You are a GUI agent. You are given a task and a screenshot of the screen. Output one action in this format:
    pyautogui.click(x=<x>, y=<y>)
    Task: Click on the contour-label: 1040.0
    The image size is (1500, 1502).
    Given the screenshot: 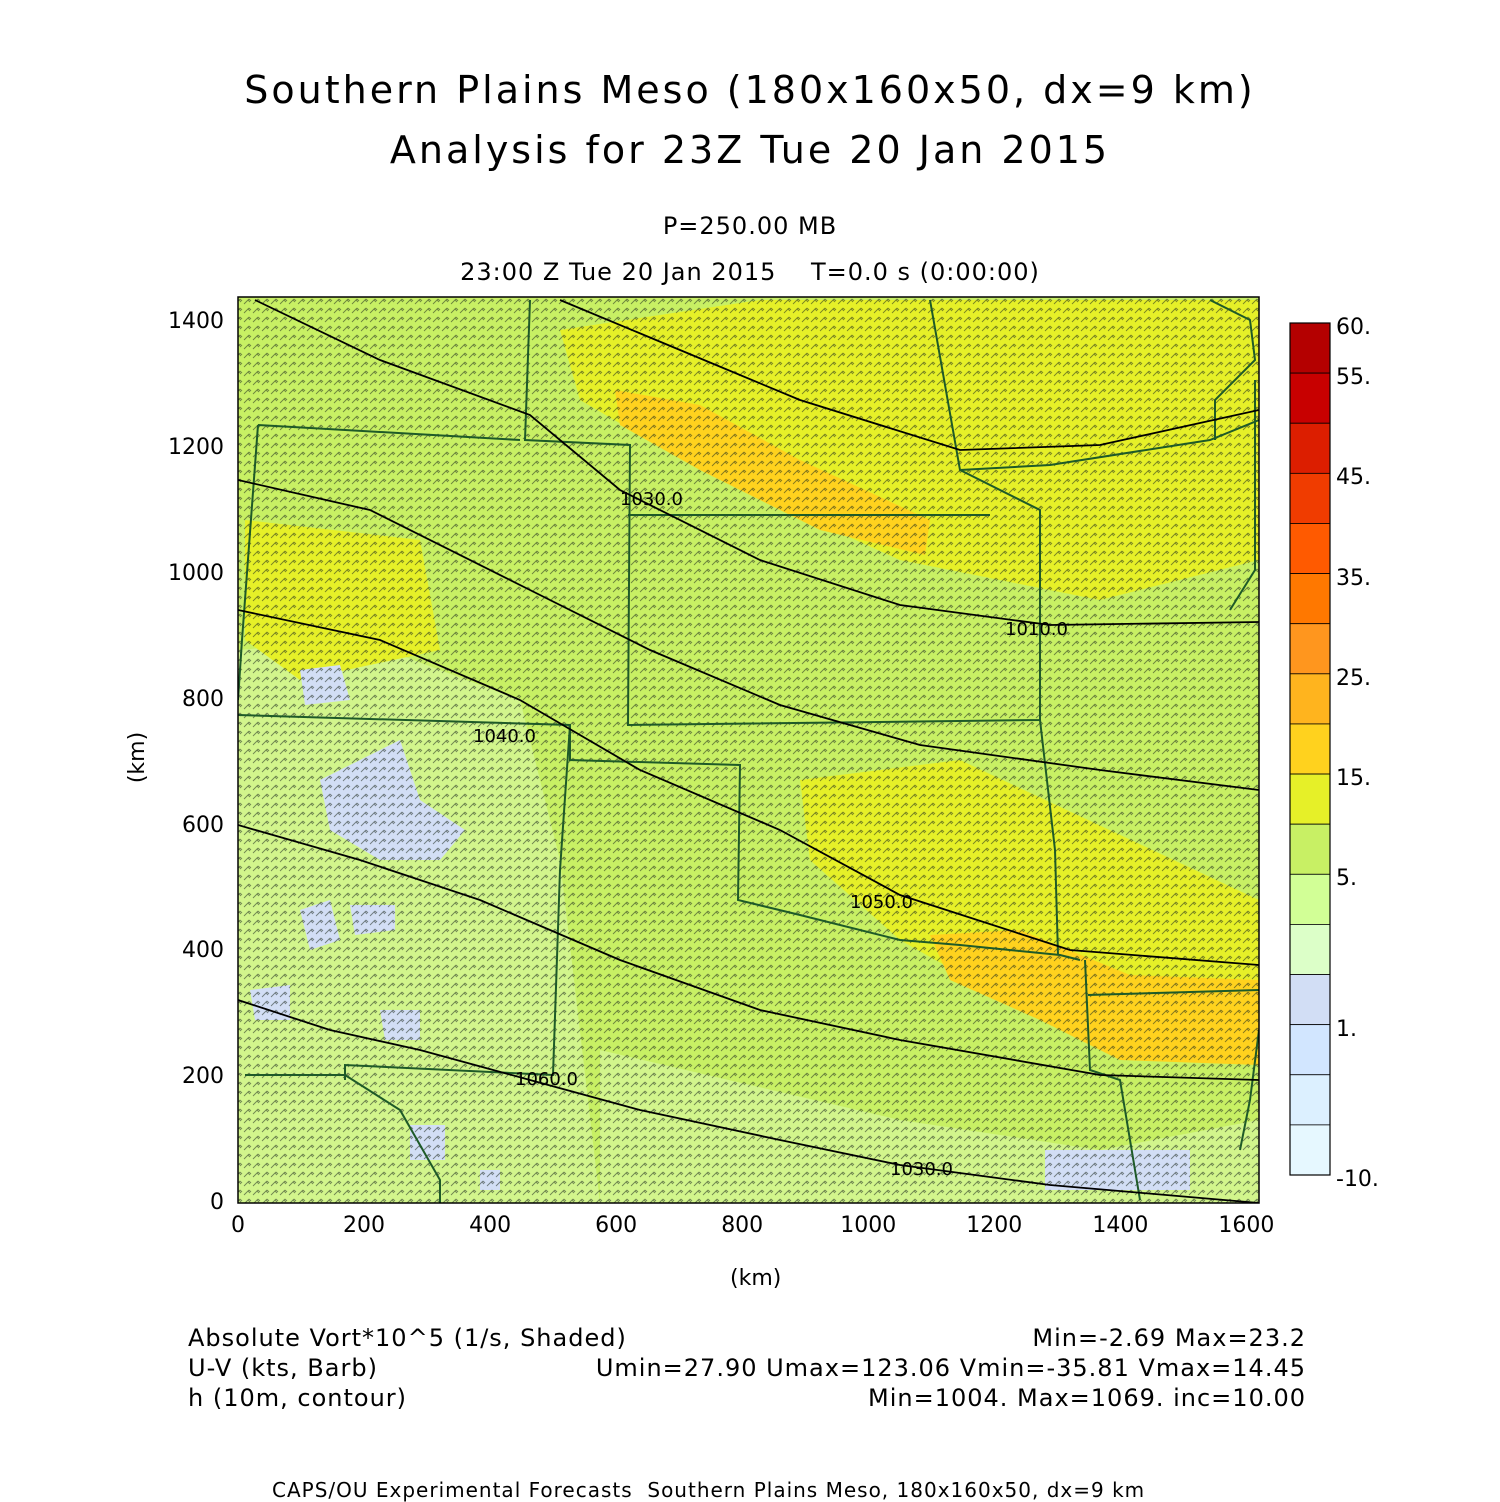 What is the action you would take?
    pyautogui.click(x=504, y=736)
    